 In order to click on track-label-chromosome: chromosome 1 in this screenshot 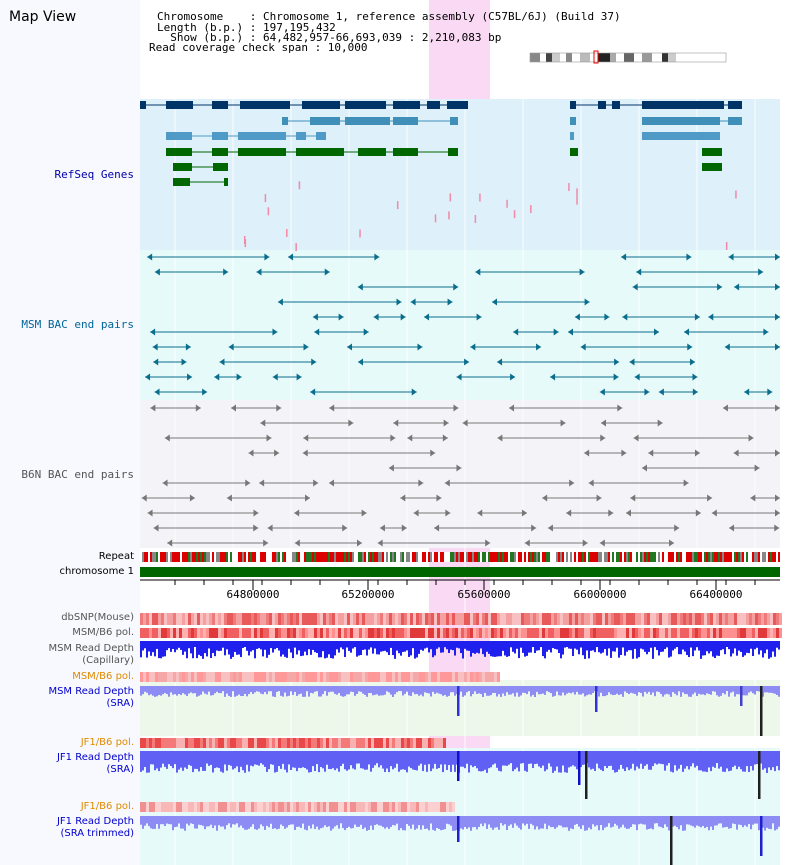, I will do `click(96, 571)`.